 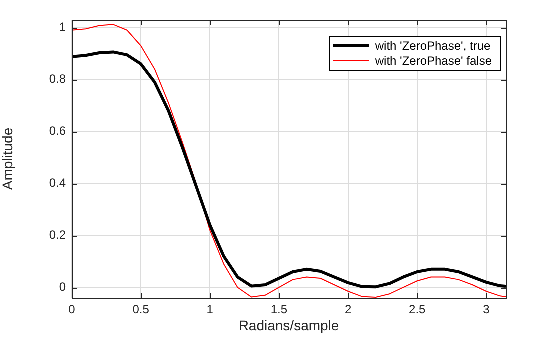 What do you see at coordinates (57, 183) in the screenshot?
I see `y-tick-label: 0.4` at bounding box center [57, 183].